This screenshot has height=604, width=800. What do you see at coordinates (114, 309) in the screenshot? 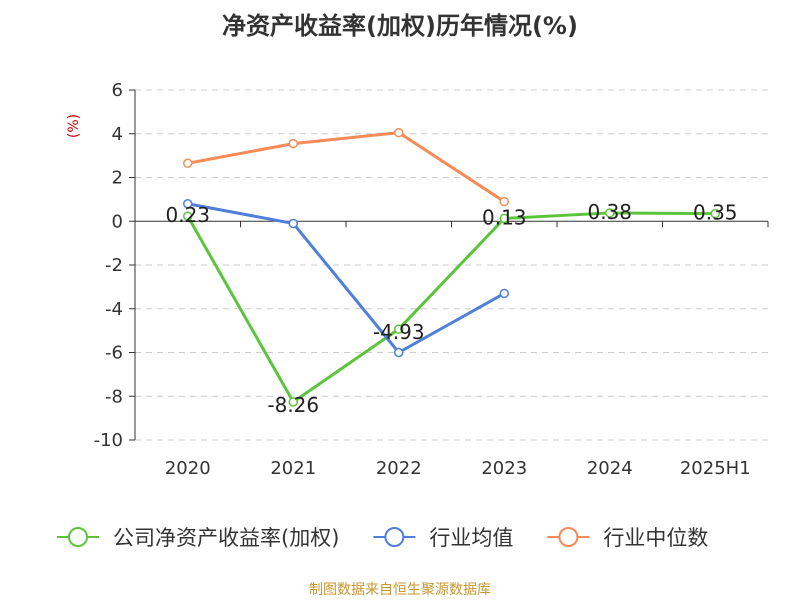
I see `y-tick-label: -4` at bounding box center [114, 309].